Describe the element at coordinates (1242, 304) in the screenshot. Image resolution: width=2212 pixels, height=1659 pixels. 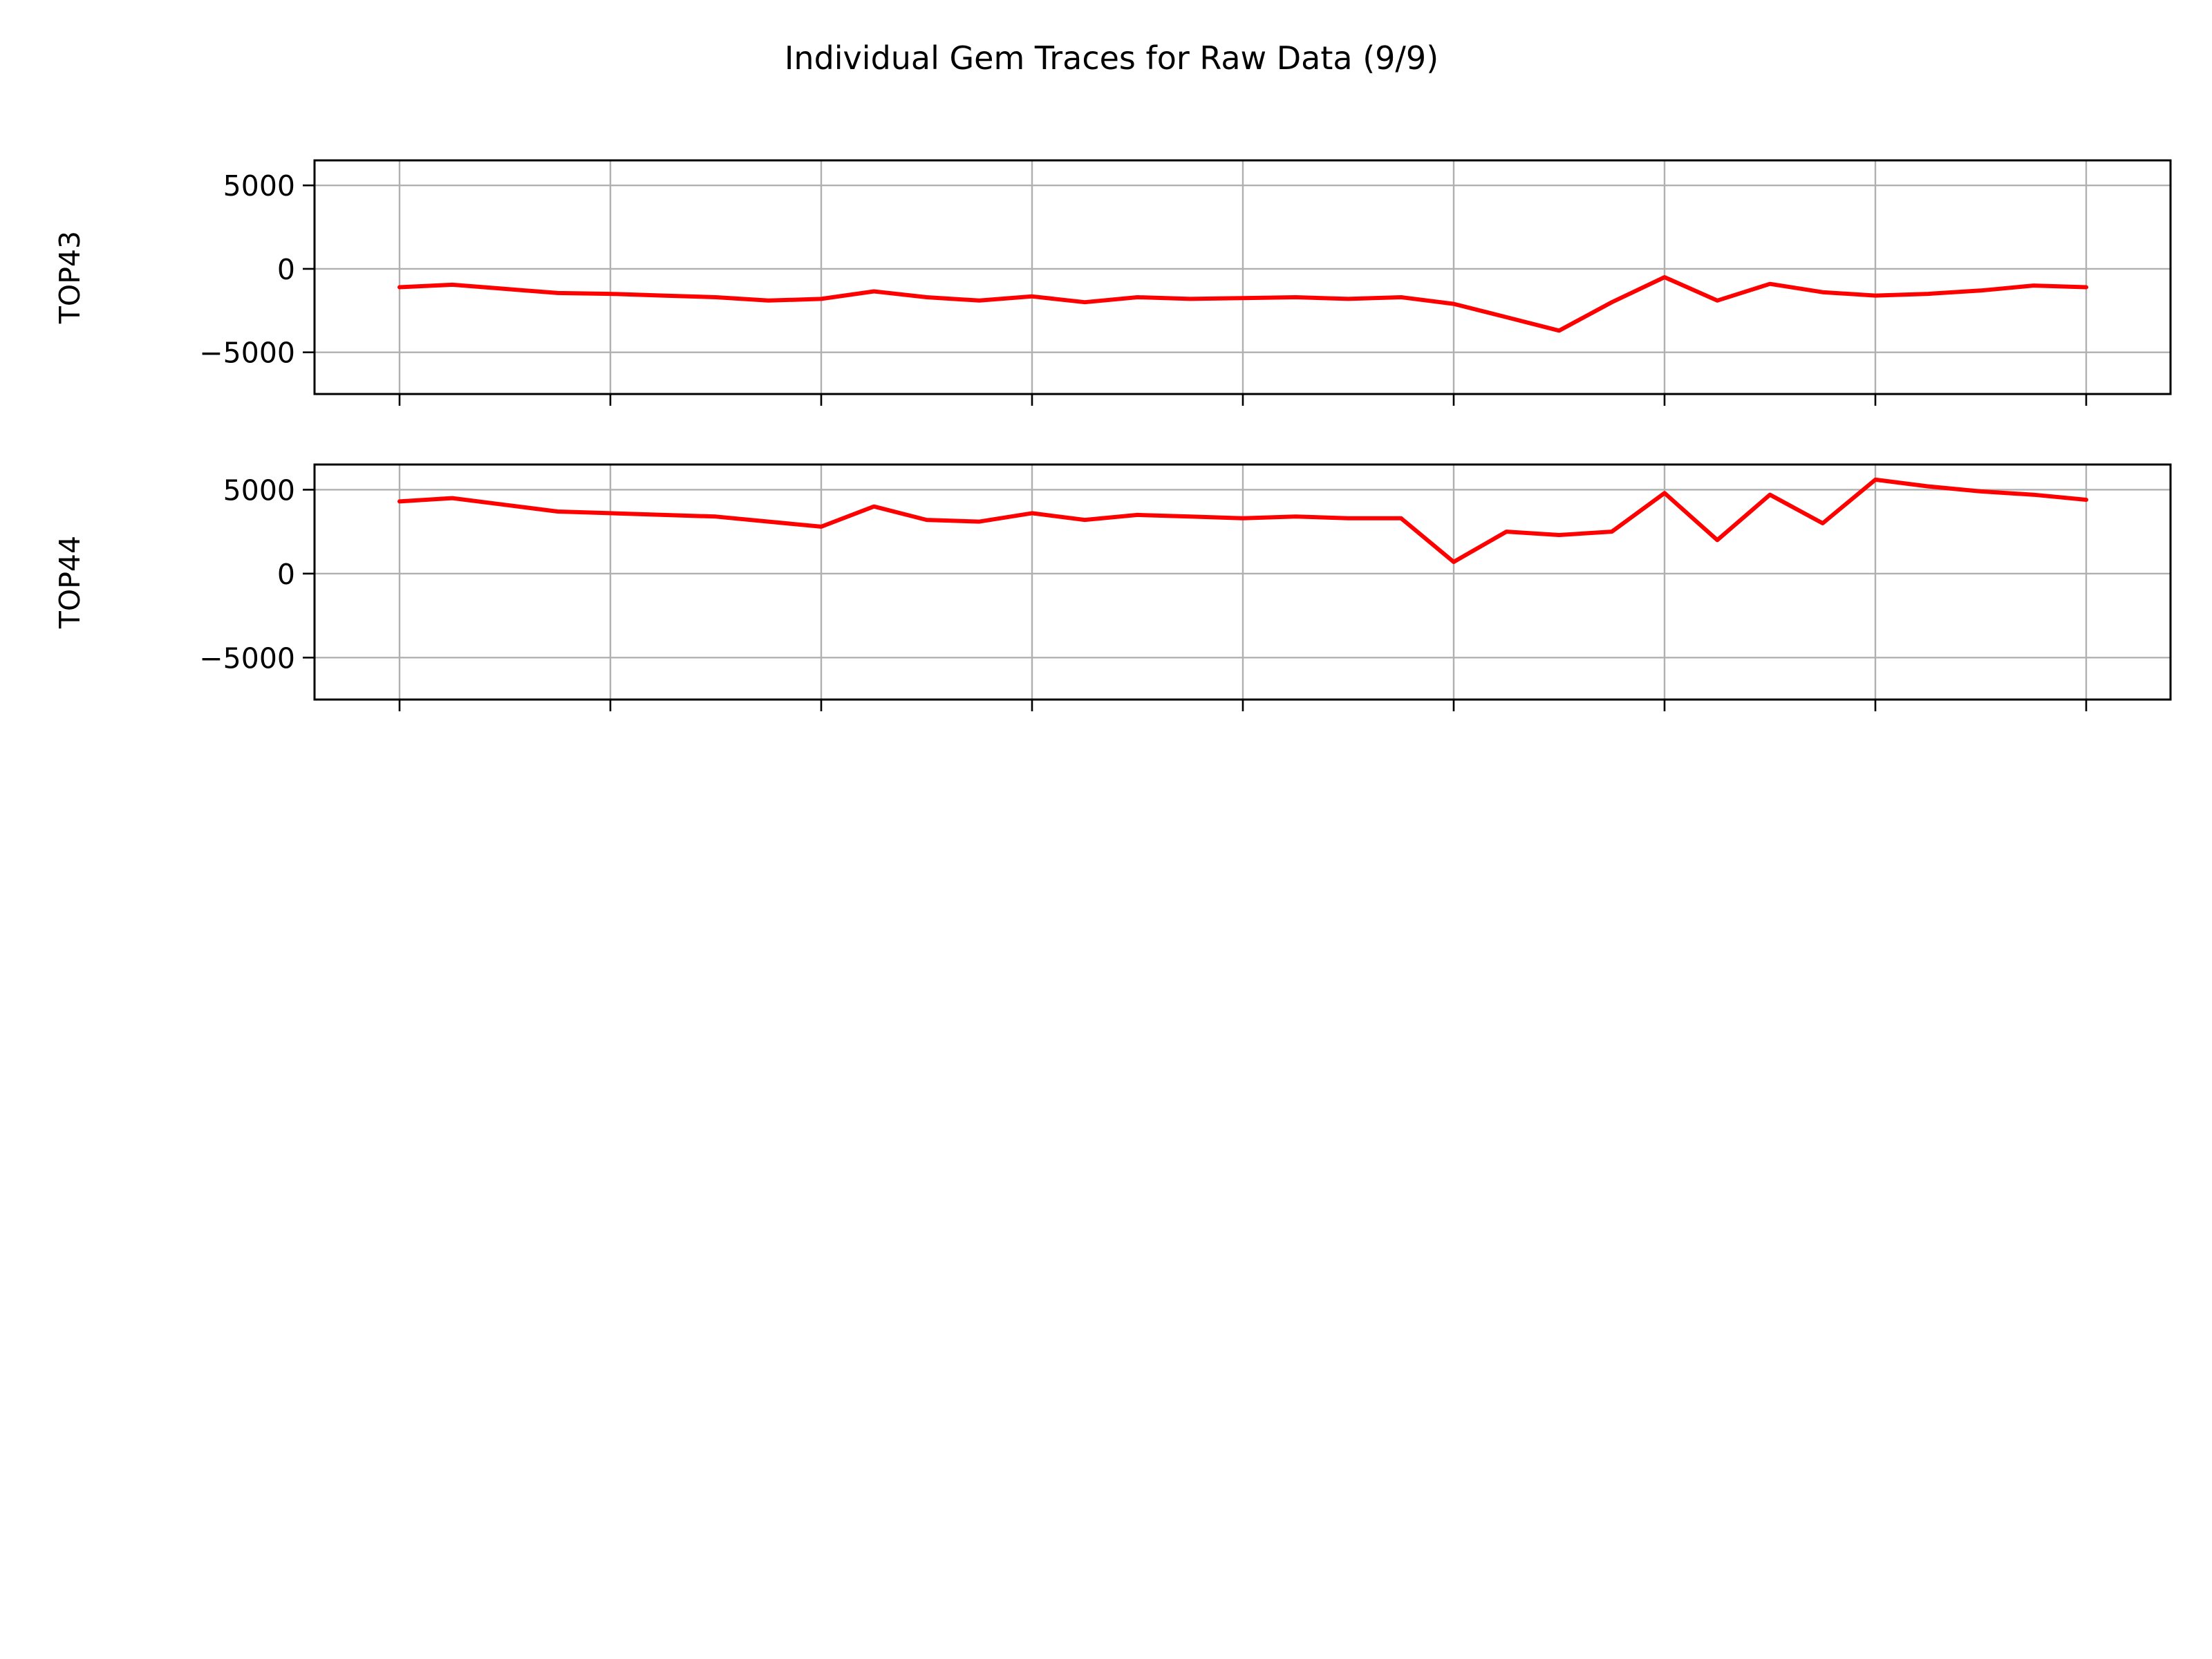
I see `data-line-top43` at that location.